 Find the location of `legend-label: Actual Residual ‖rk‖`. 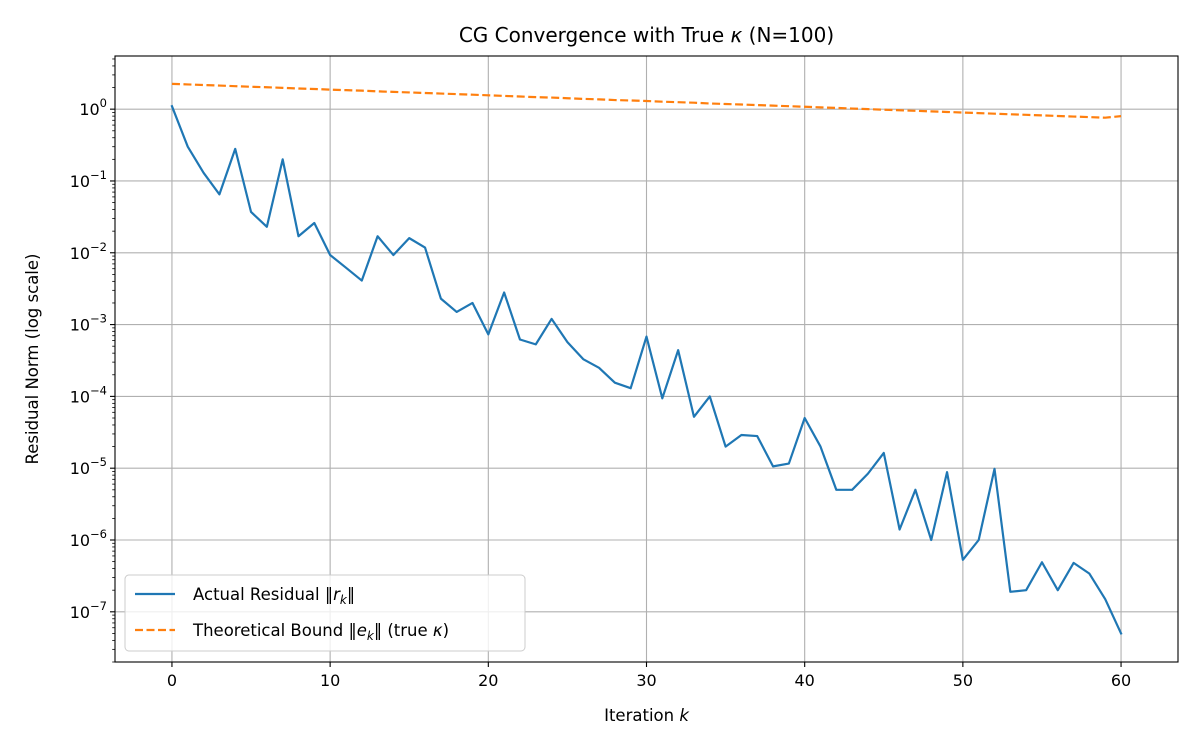

legend-label: Actual Residual ‖rk‖ is located at coordinates (274, 596).